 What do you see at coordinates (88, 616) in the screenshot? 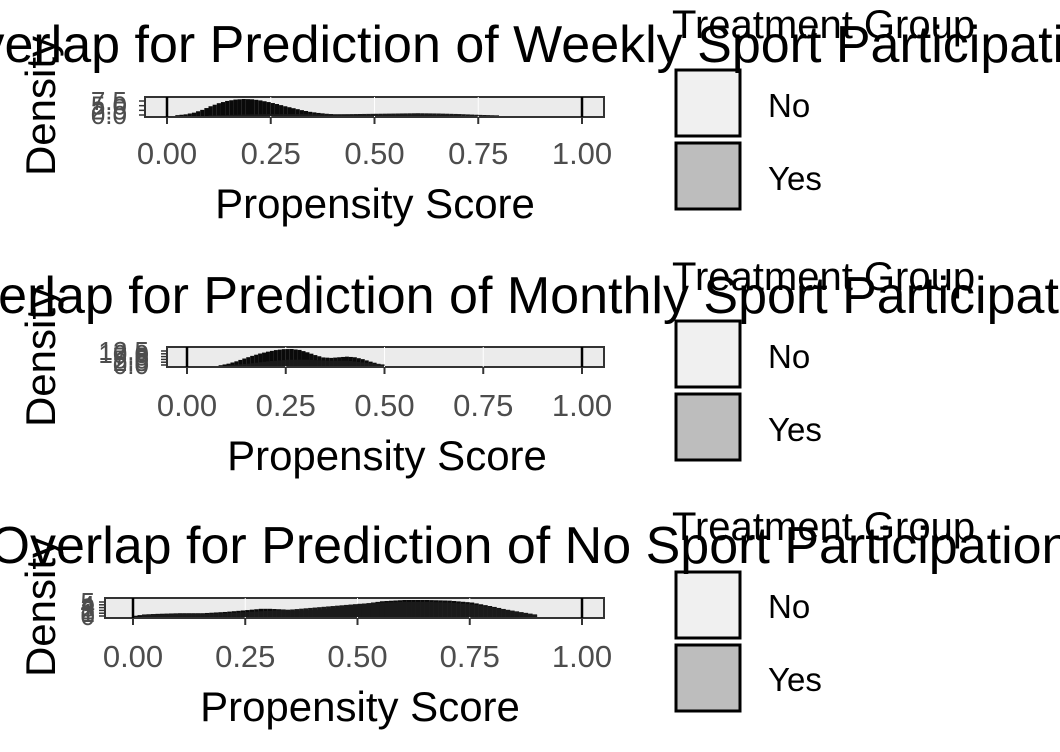
I see `y-tick-label: 0` at bounding box center [88, 616].